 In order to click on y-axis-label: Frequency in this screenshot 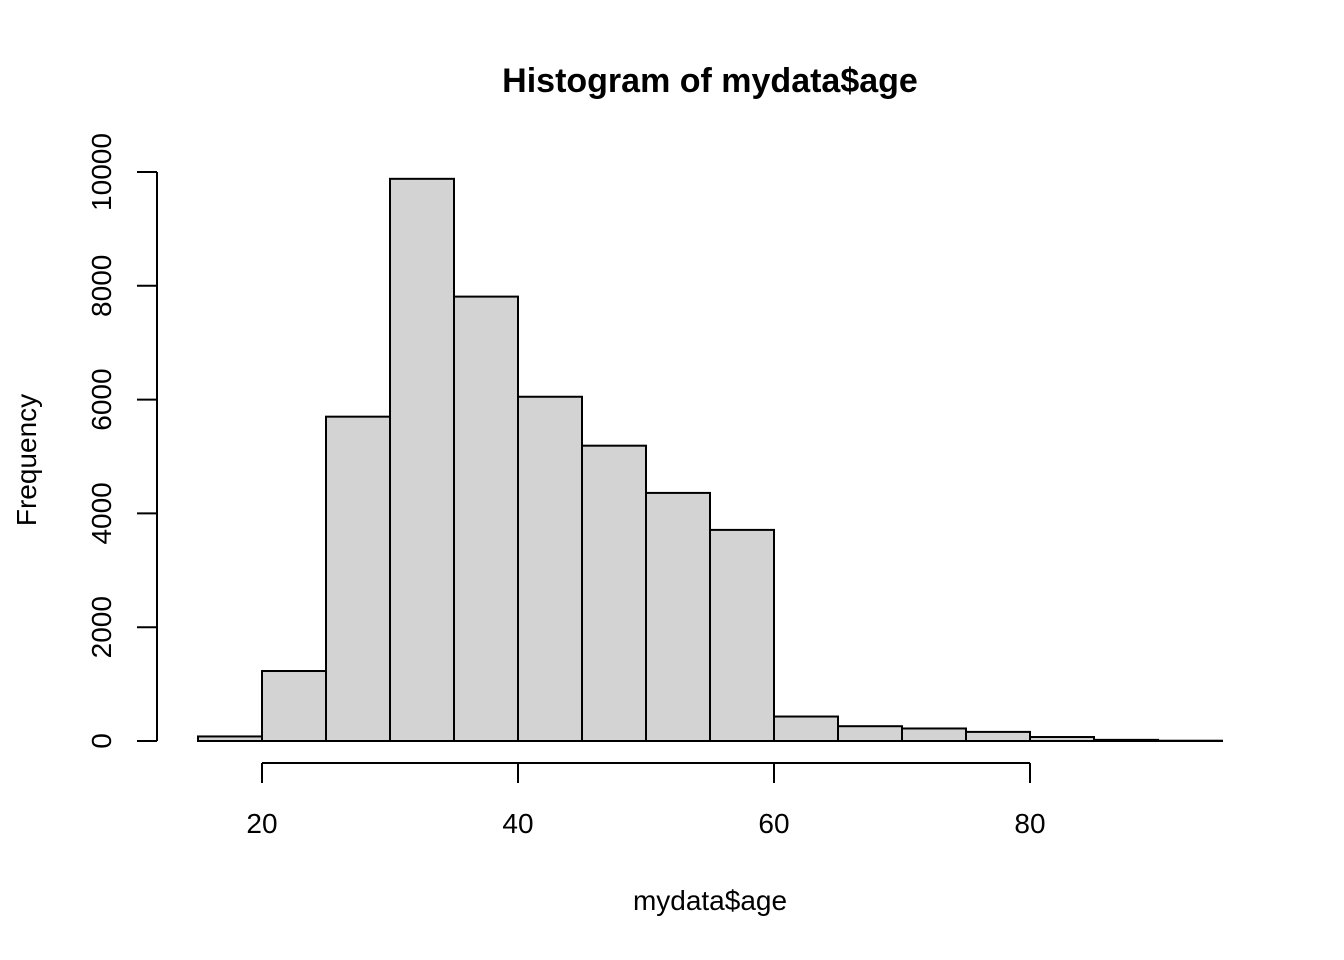, I will do `click(26, 460)`.